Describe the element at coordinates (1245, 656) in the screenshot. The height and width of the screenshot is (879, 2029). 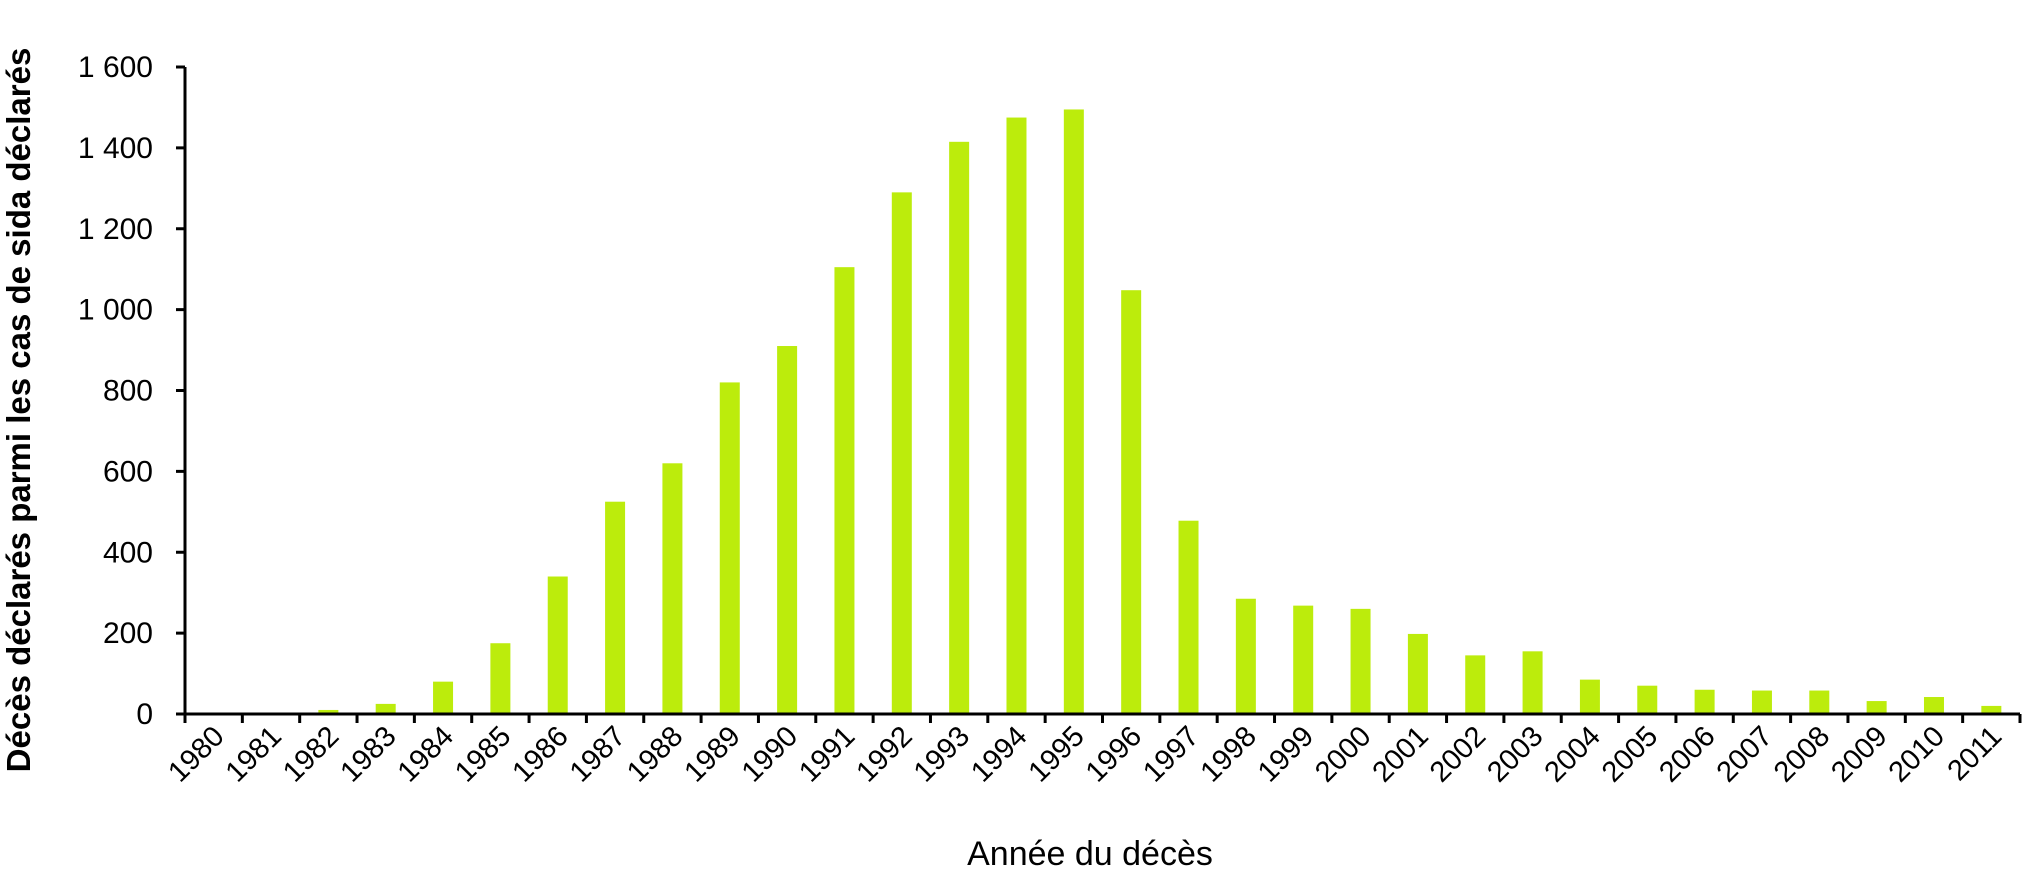
I see `bar-1998` at that location.